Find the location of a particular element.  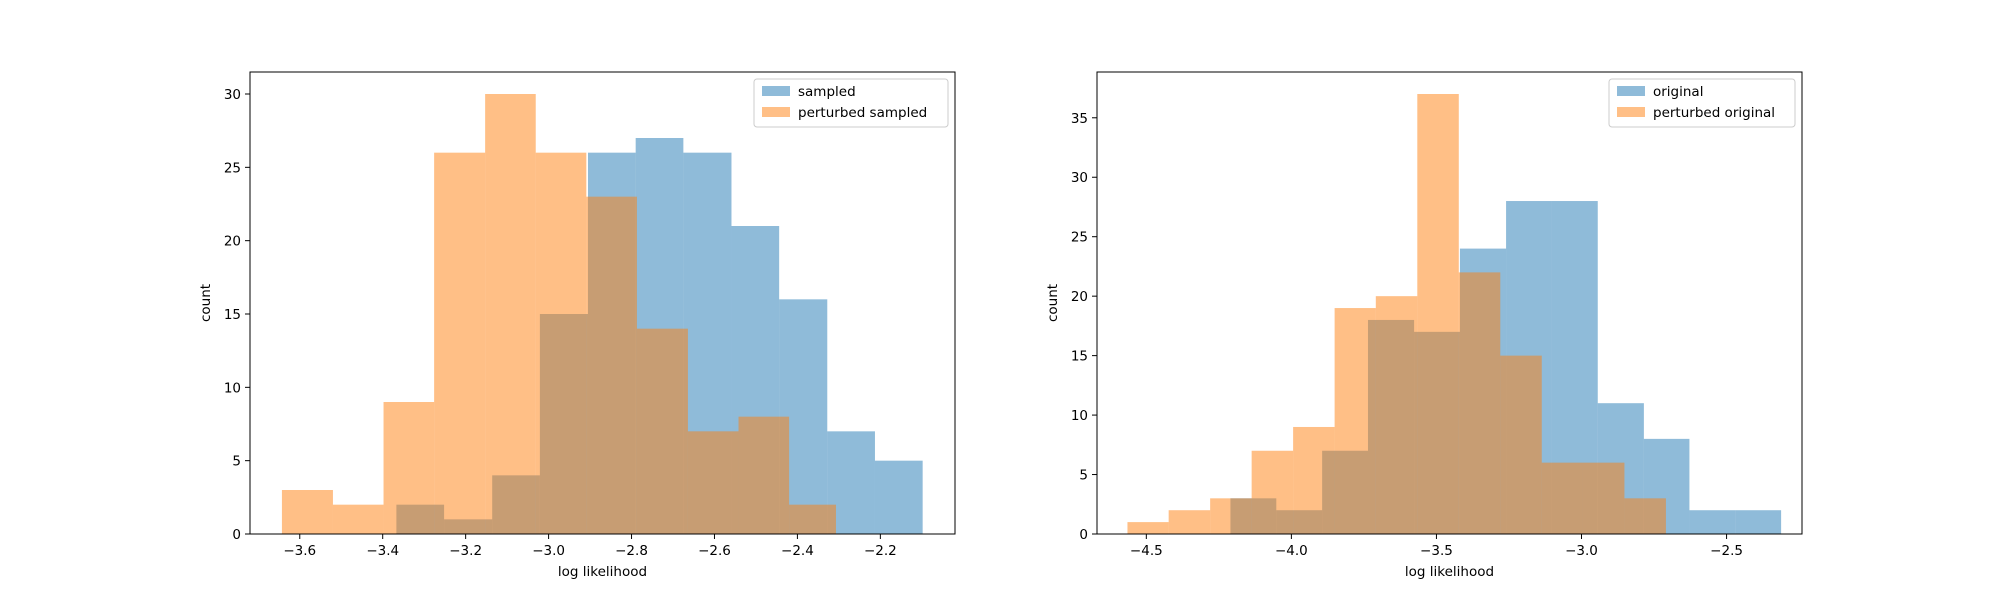

legend-label: perturbed sampled is located at coordinates (862, 113).